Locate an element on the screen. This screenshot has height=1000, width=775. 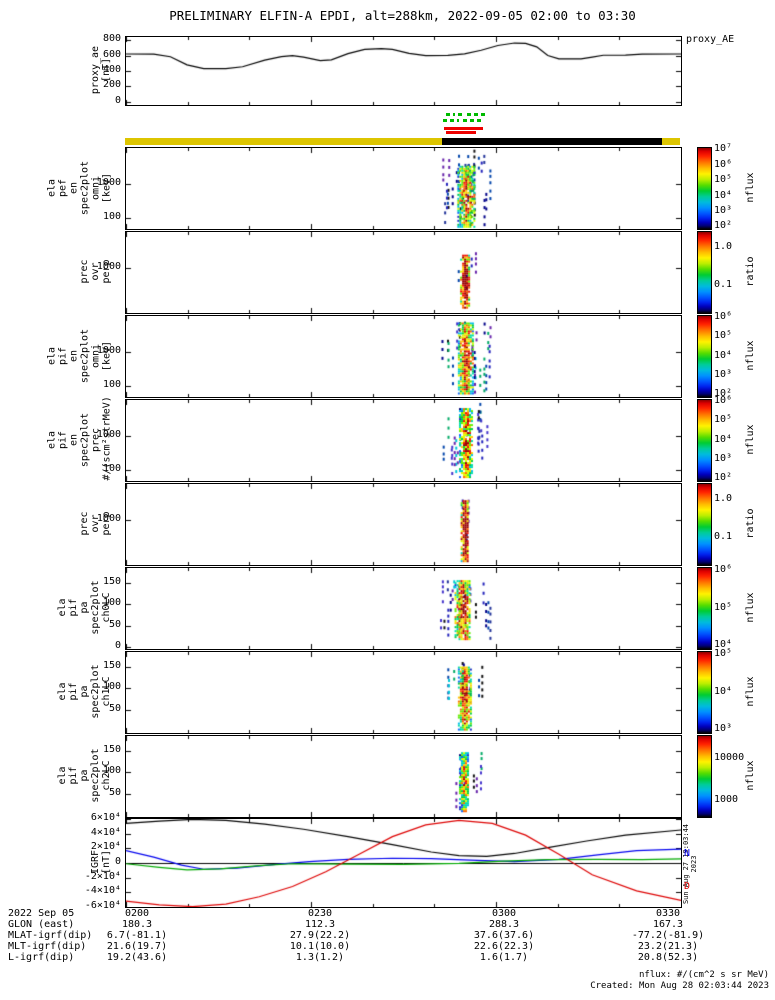
plot-area-pif_pa_ch2LC is located at coordinates (403, 776).